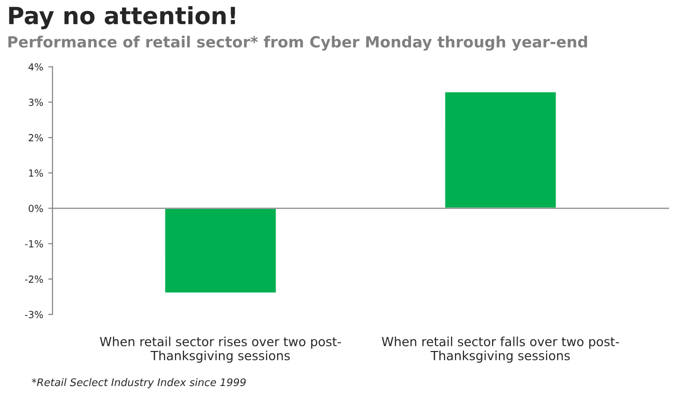  Describe the element at coordinates (35, 138) in the screenshot. I see `y-tick-label: 2%` at that location.